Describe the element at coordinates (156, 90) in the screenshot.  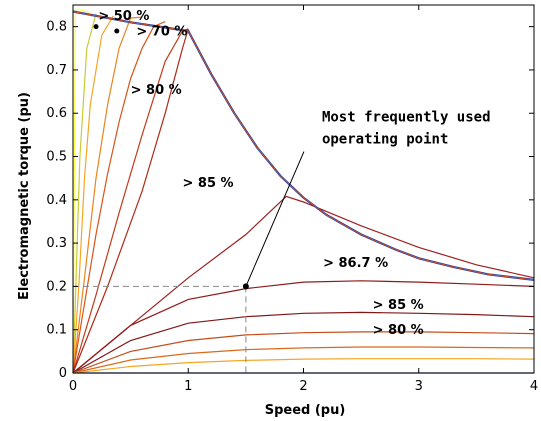
I see `curve-label-3: > 80 %` at that location.